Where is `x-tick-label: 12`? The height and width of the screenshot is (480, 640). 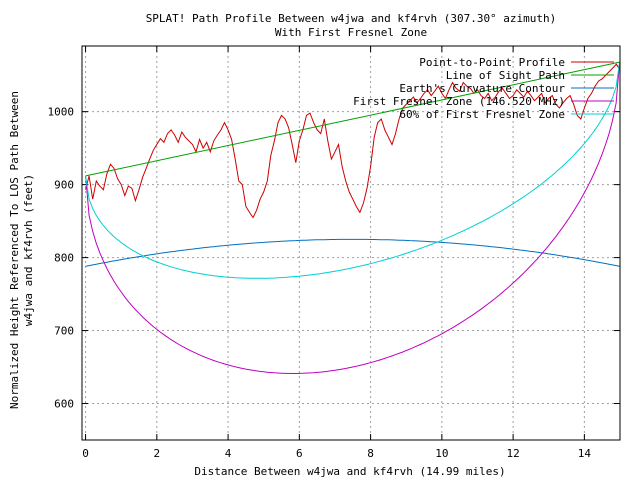
x-tick-label: 12 is located at coordinates (512, 453).